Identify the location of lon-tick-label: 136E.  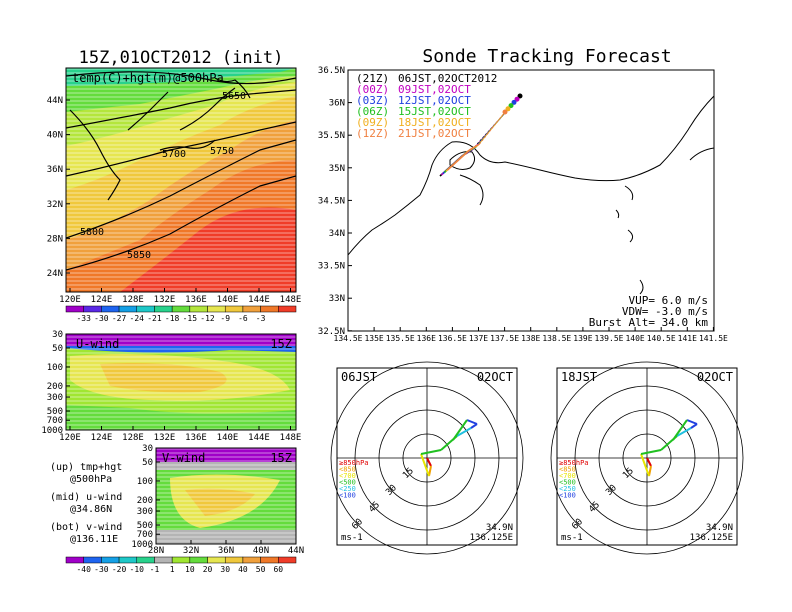
(196, 300).